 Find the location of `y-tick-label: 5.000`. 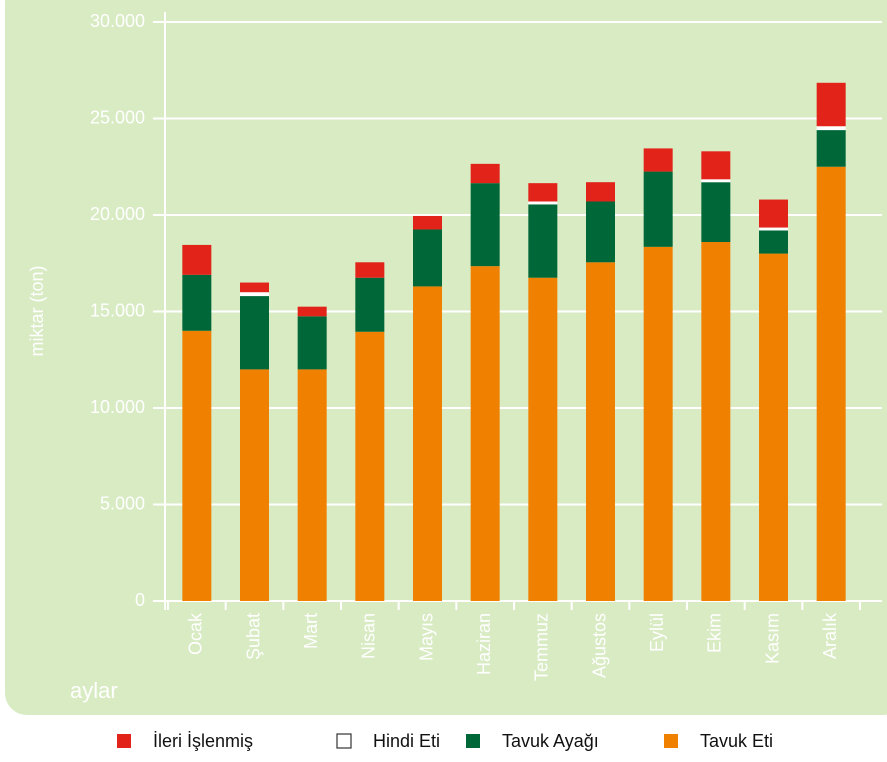

y-tick-label: 5.000 is located at coordinates (122, 503).